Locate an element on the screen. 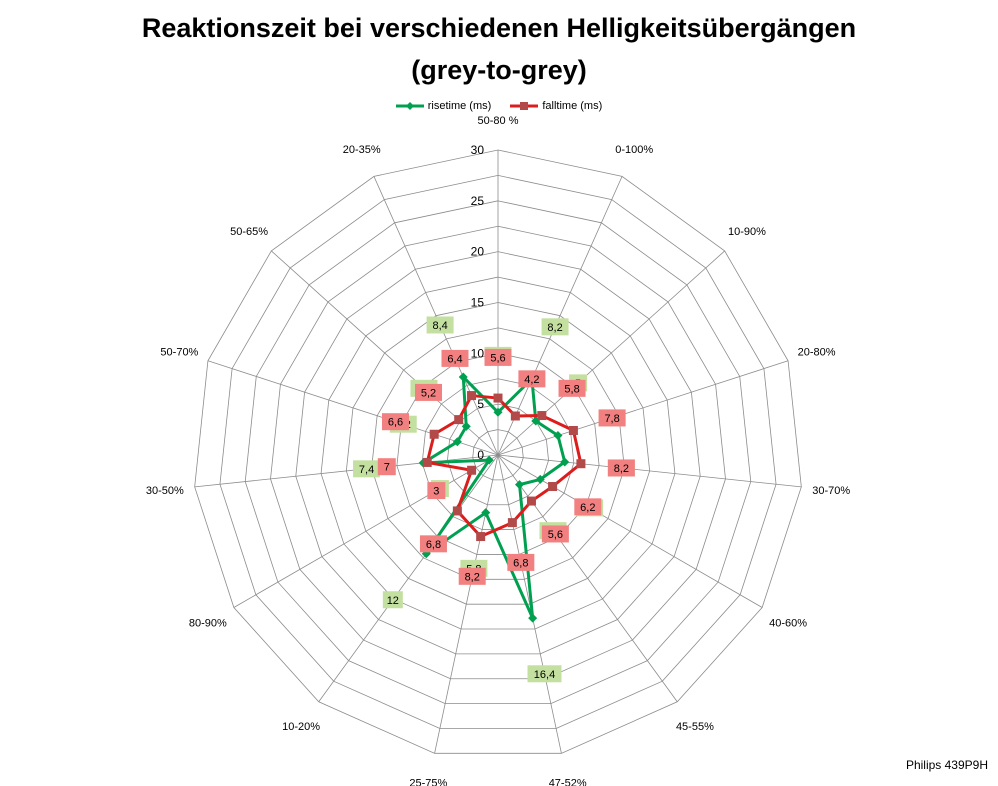  data-label-risetime: 12 is located at coordinates (393, 601).